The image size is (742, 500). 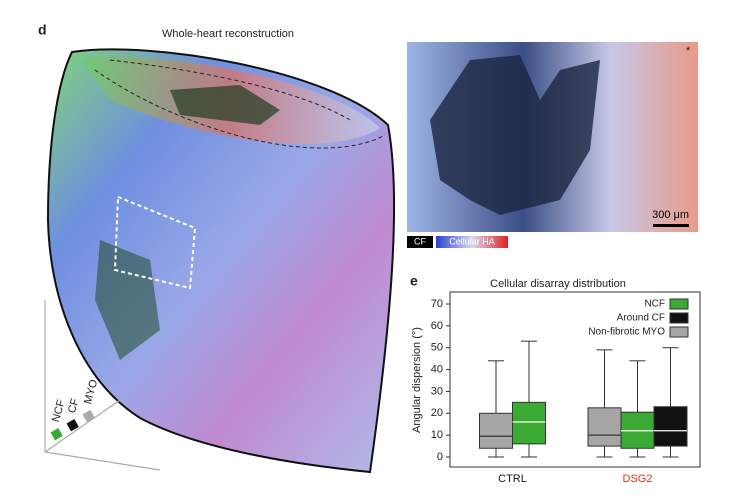 I want to click on zoom-box, so click(x=155, y=242).